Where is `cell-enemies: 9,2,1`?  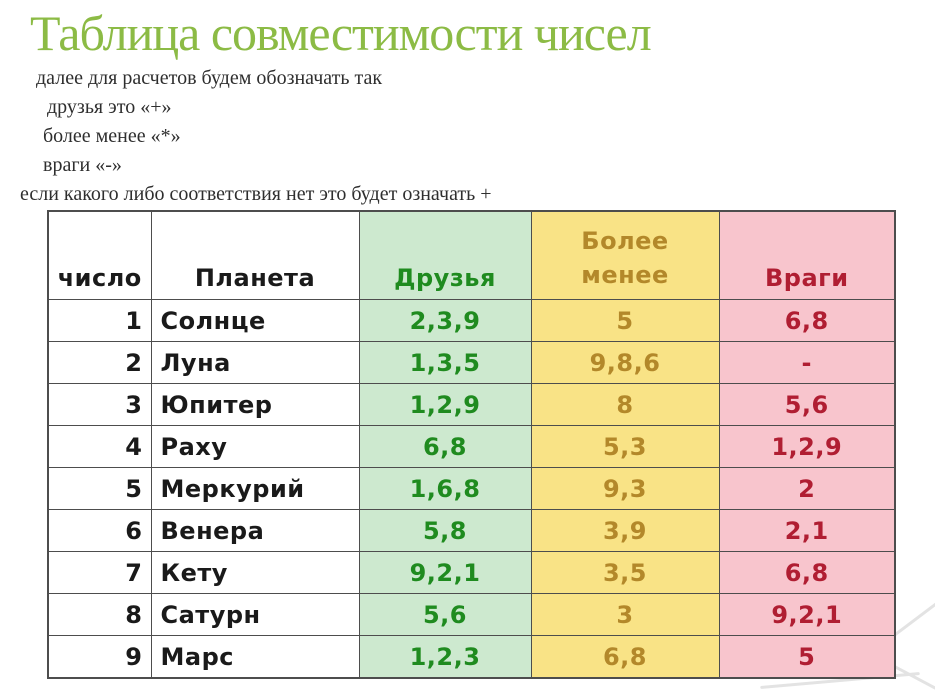
cell-enemies: 9,2,1 is located at coordinates (807, 614).